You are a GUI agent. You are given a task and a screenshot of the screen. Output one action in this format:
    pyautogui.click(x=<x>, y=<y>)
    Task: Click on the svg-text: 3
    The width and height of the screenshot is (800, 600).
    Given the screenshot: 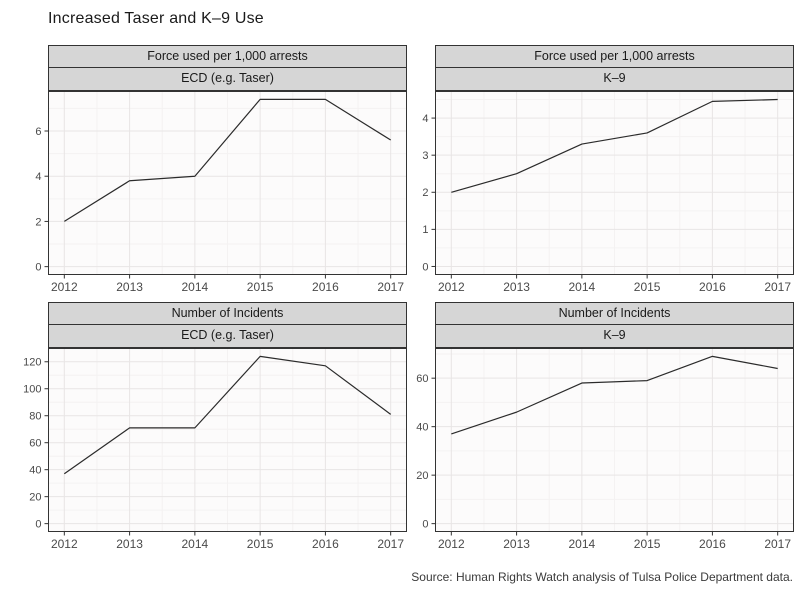 What is the action you would take?
    pyautogui.click(x=425, y=156)
    